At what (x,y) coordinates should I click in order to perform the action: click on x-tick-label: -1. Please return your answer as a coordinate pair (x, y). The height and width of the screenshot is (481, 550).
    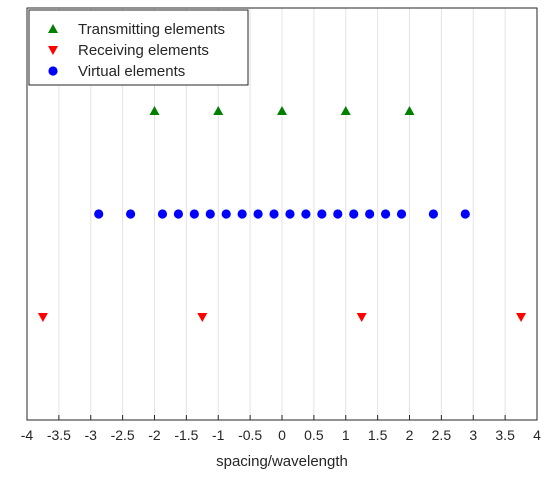
    Looking at the image, I should click on (218, 435).